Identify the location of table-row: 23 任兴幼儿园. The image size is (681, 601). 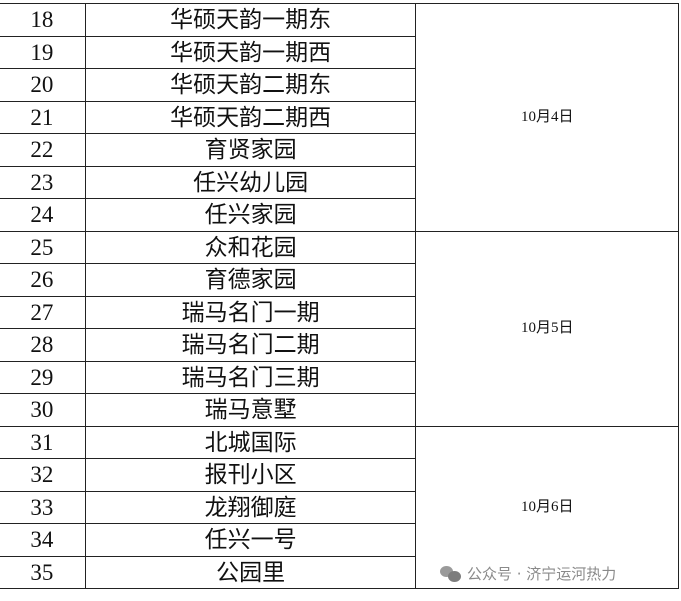
(339, 182).